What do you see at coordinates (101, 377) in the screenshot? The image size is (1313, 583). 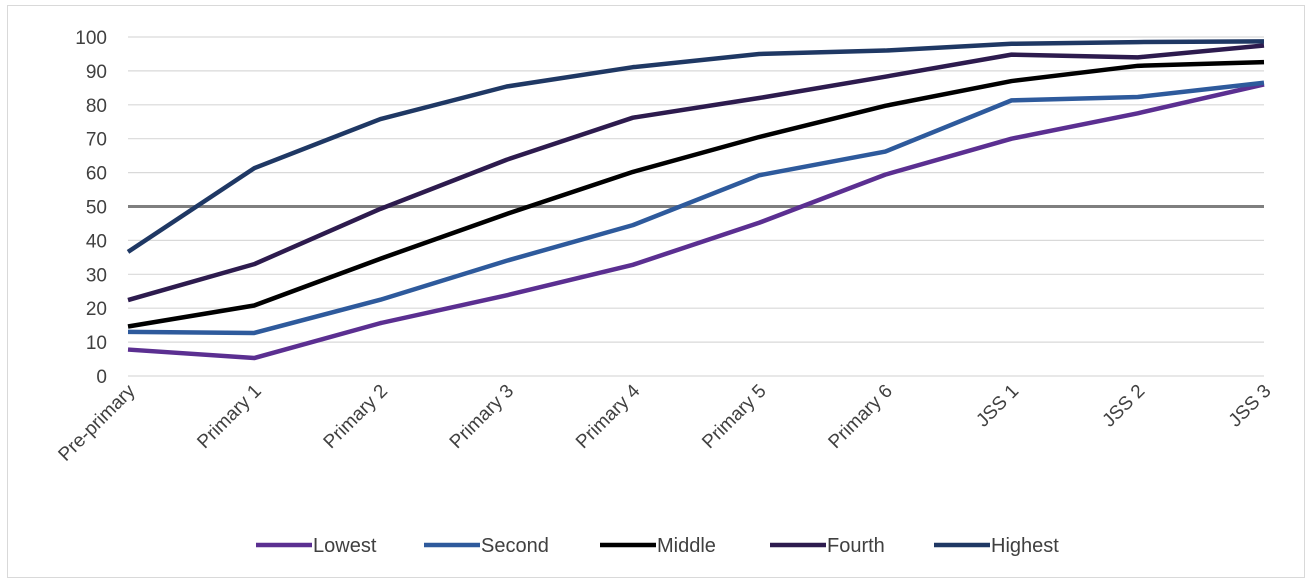 I see `y-tick-label: 0` at bounding box center [101, 377].